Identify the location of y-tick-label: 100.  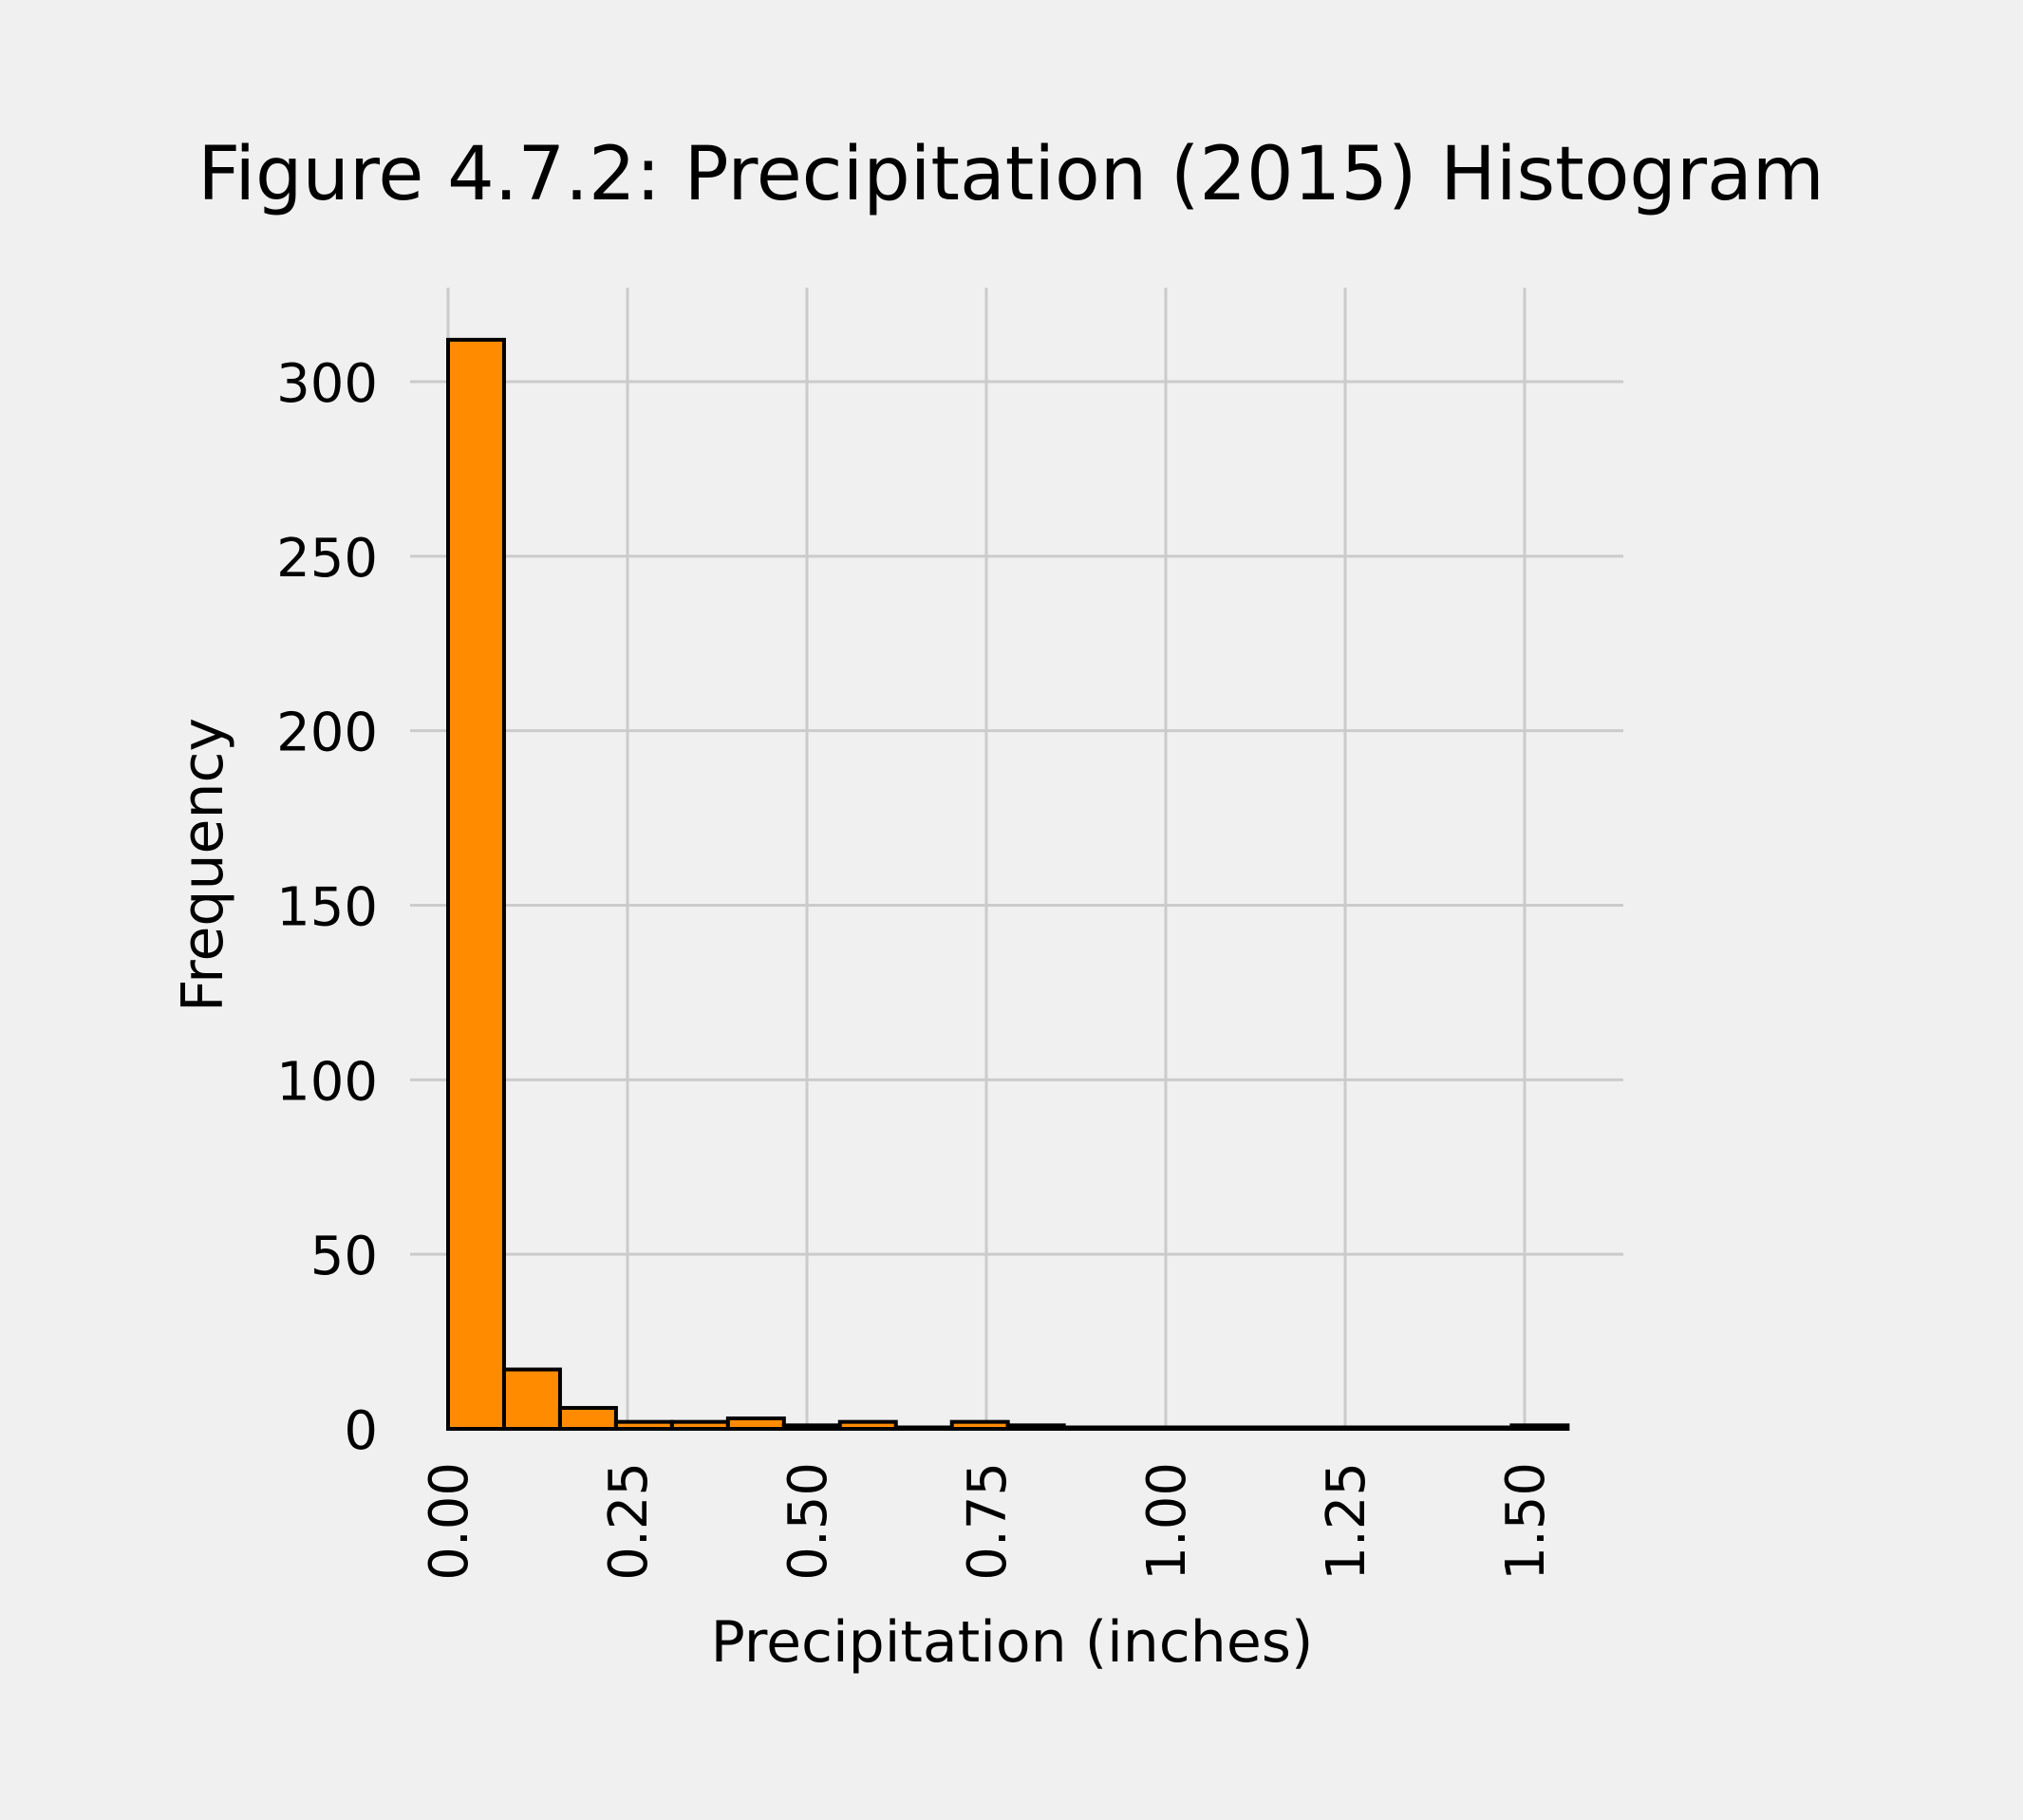
(327, 1082).